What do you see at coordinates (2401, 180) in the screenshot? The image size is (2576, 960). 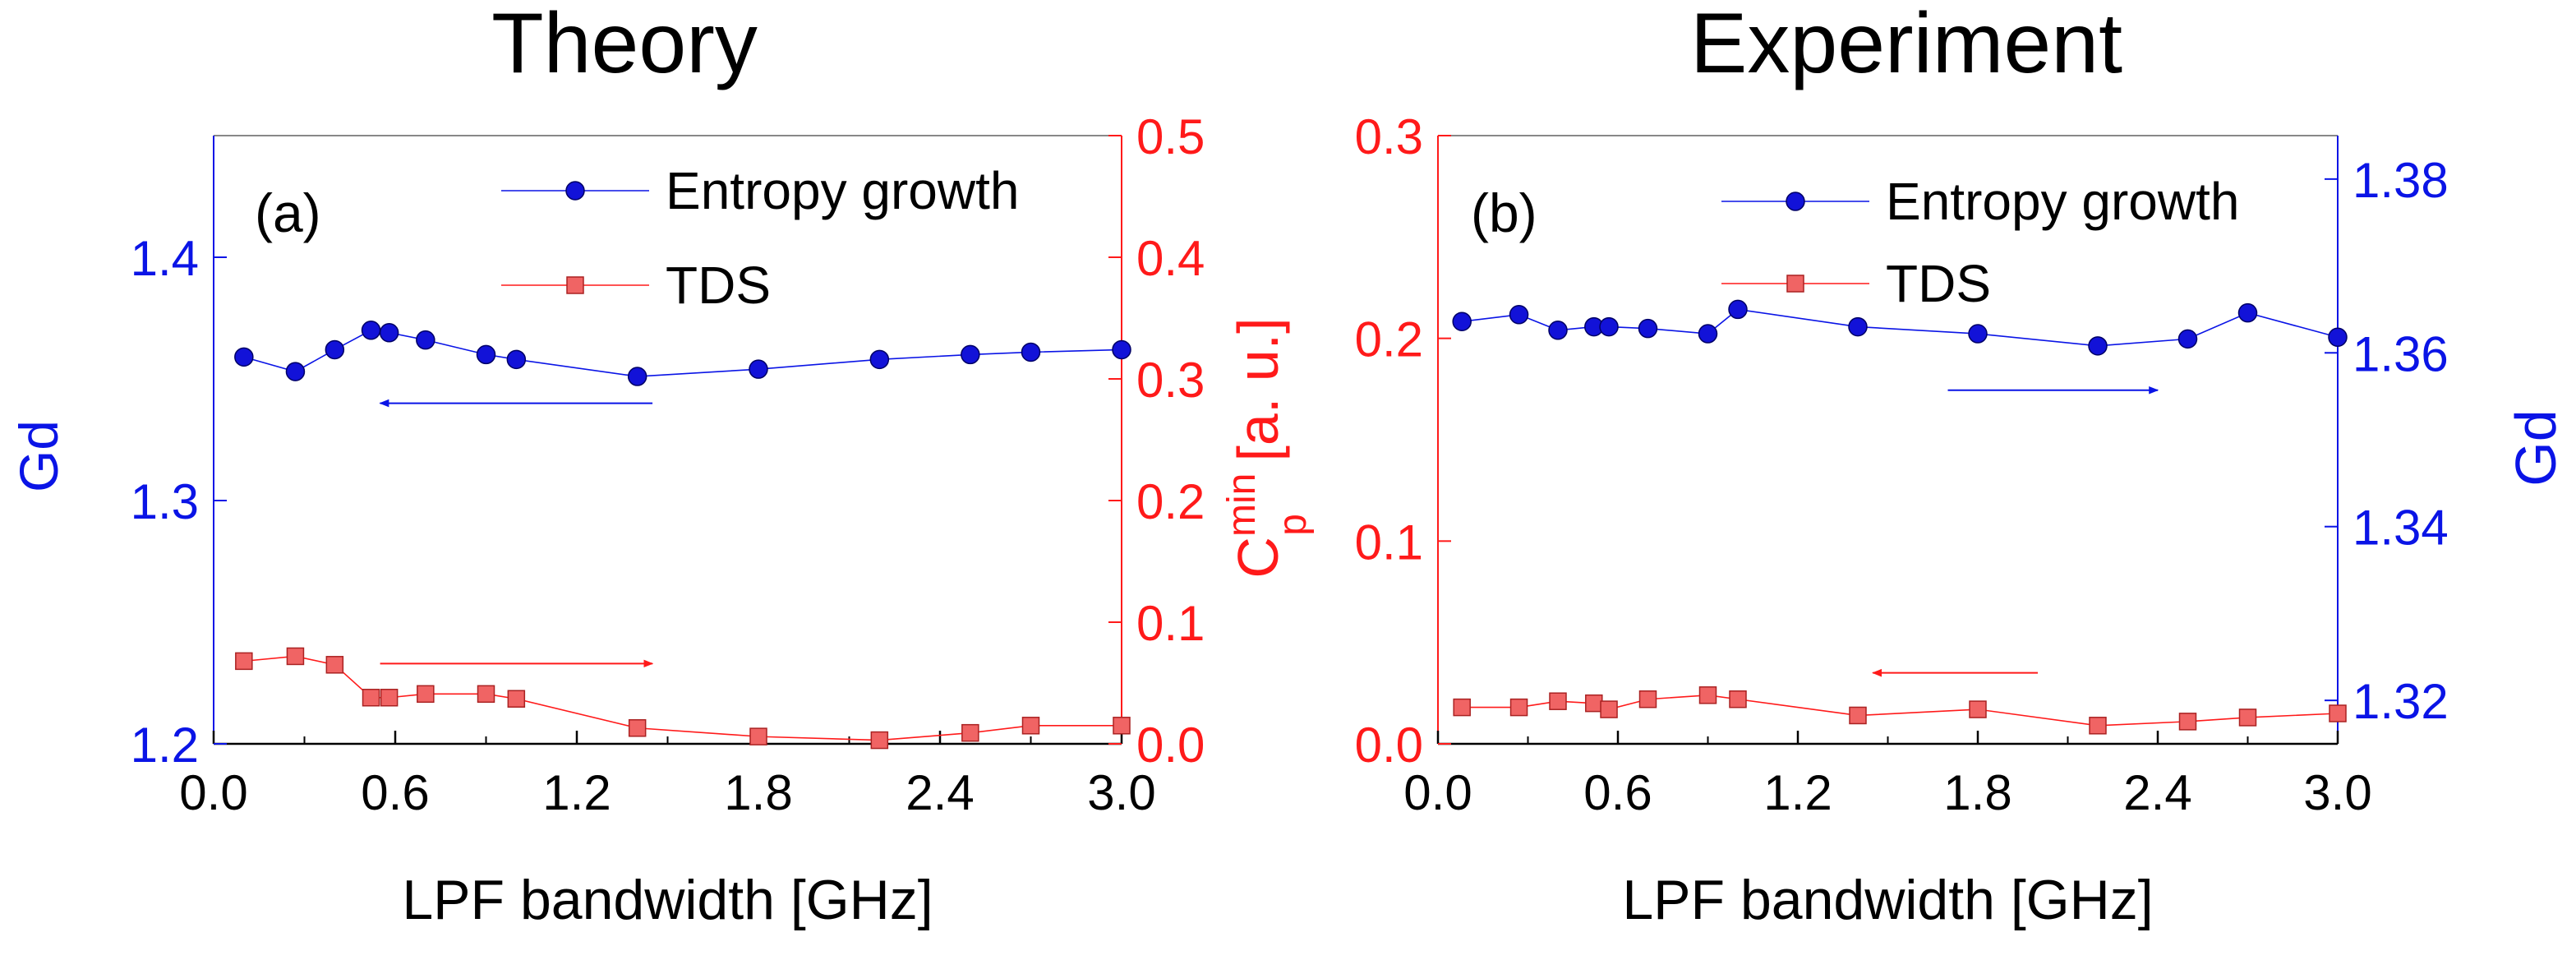 I see `right-tick-label: 1.38` at bounding box center [2401, 180].